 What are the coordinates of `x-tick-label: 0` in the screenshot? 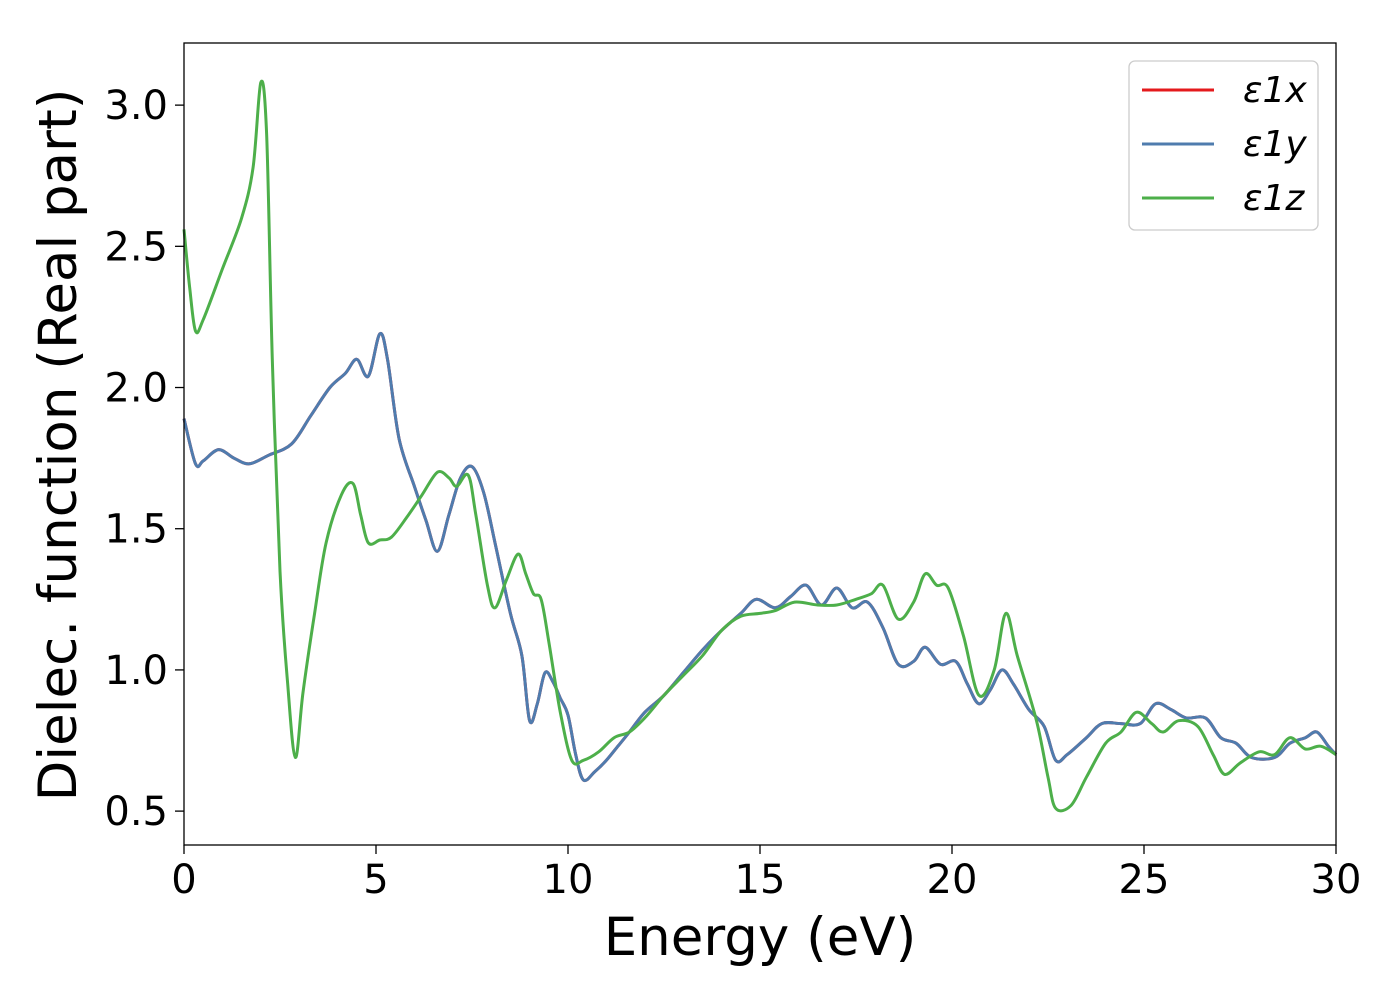 It's located at (183, 880).